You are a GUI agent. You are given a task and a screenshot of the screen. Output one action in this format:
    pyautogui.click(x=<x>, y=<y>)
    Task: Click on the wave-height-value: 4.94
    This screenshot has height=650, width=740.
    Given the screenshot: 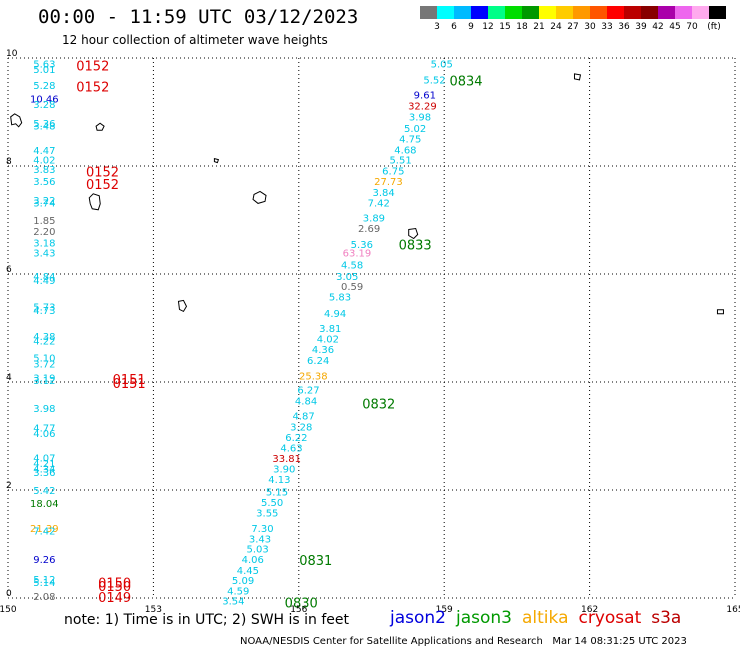 What is the action you would take?
    pyautogui.click(x=335, y=314)
    